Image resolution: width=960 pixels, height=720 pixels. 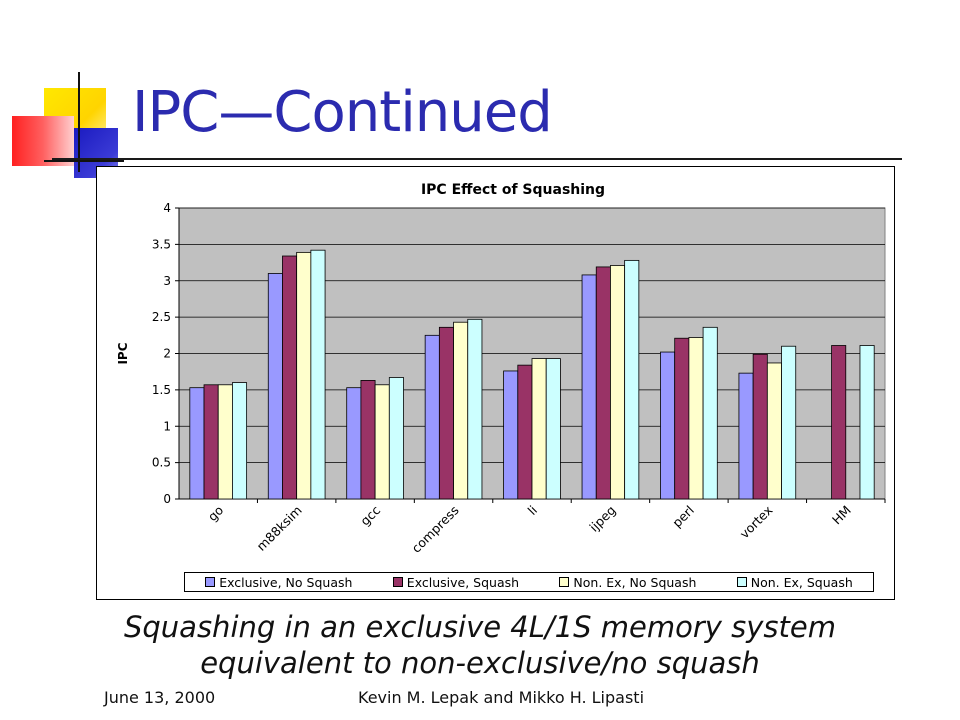 I want to click on legend-label: Non. Ex, No Squash, so click(x=635, y=582).